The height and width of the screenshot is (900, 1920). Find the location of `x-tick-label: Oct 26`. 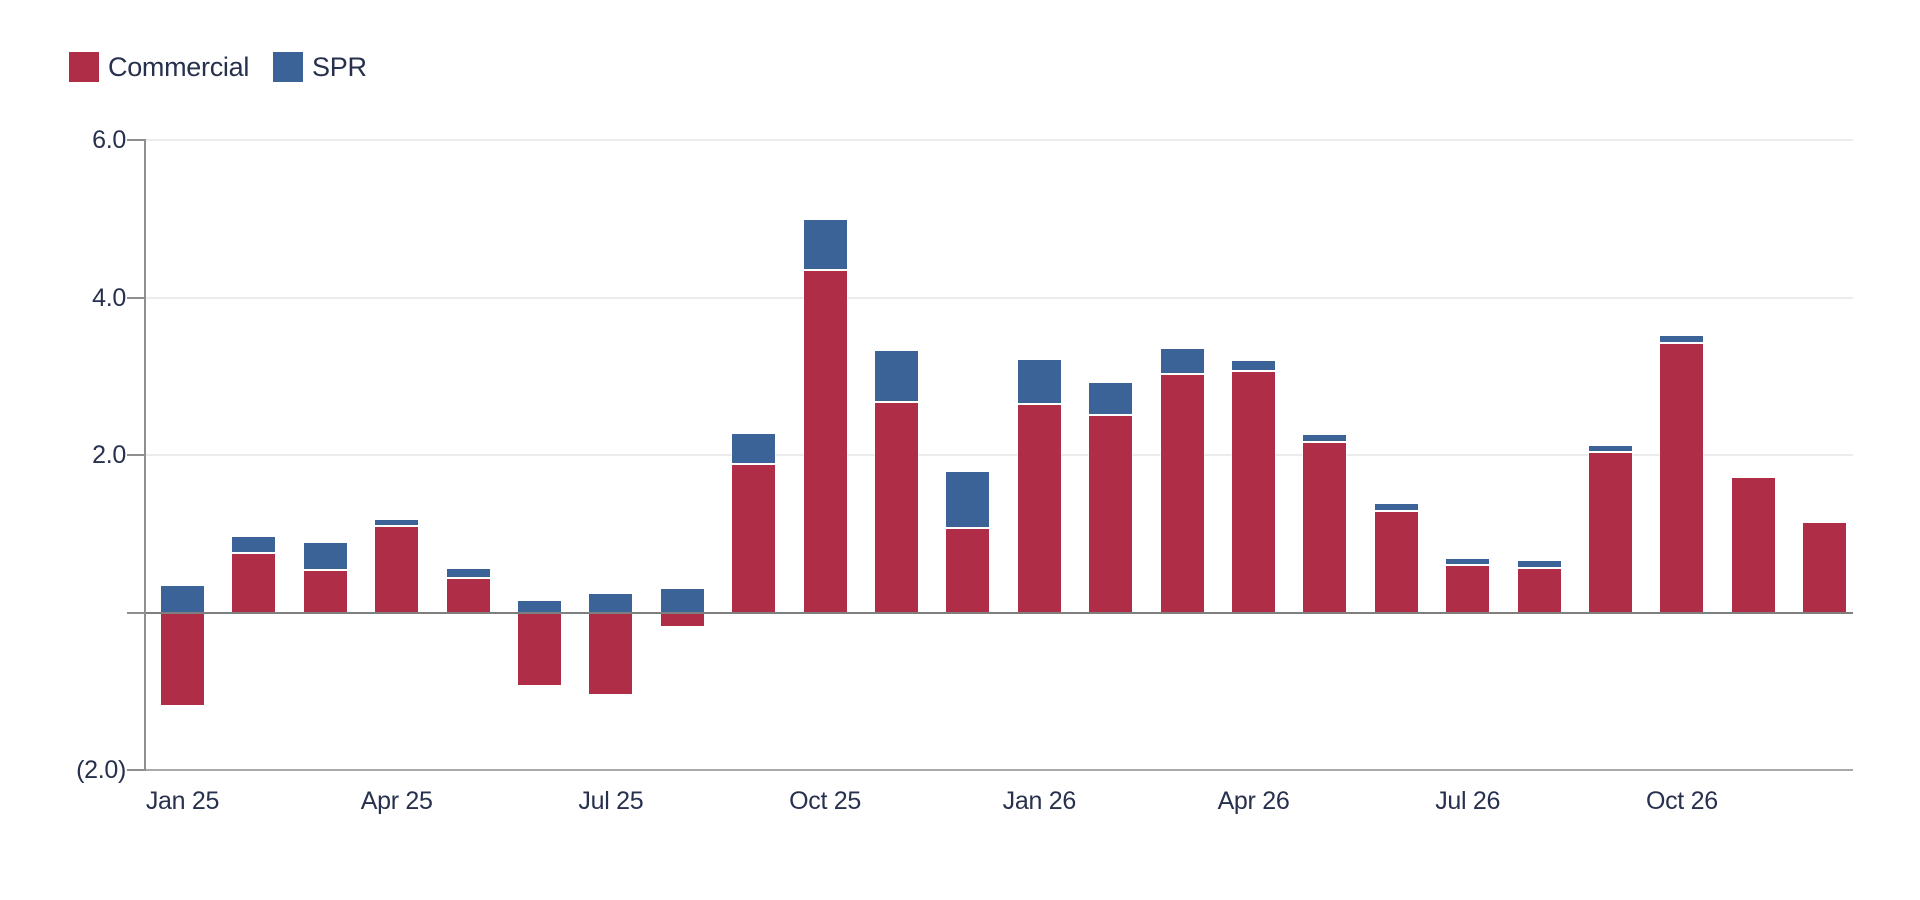

x-tick-label: Oct 26 is located at coordinates (1681, 801).